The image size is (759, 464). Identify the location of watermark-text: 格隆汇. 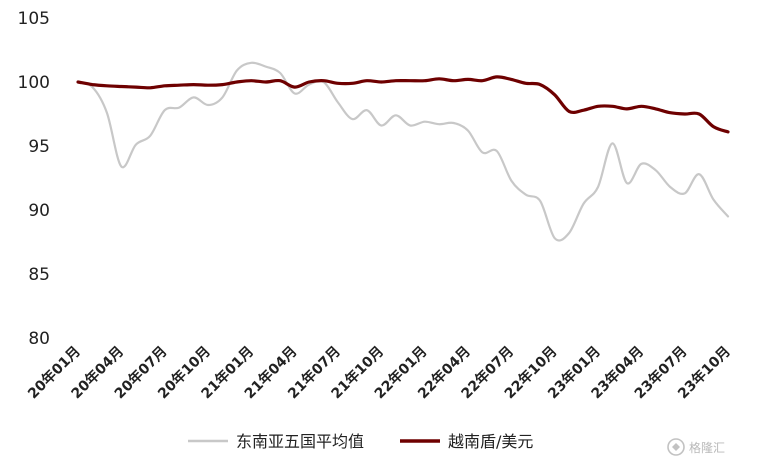
(707, 447).